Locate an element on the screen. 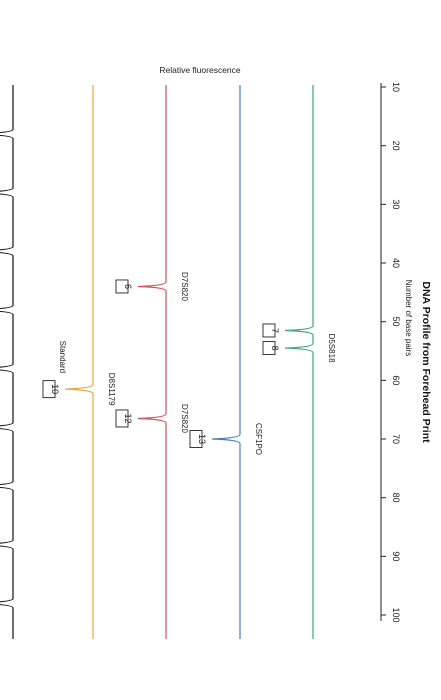 The width and height of the screenshot is (441, 700). locus-label: D8S1179 is located at coordinates (111, 389).